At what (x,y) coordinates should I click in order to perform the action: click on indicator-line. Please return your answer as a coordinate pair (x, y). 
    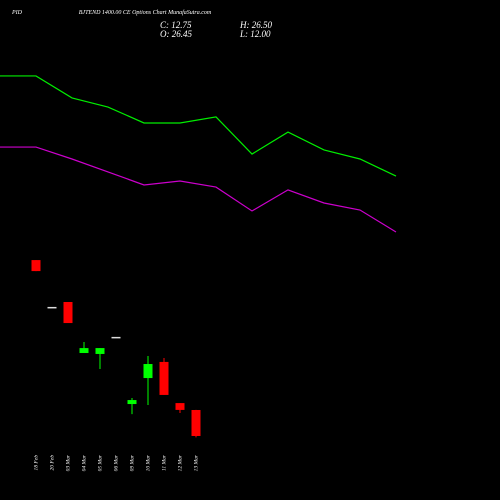
    Looking at the image, I should click on (198, 189).